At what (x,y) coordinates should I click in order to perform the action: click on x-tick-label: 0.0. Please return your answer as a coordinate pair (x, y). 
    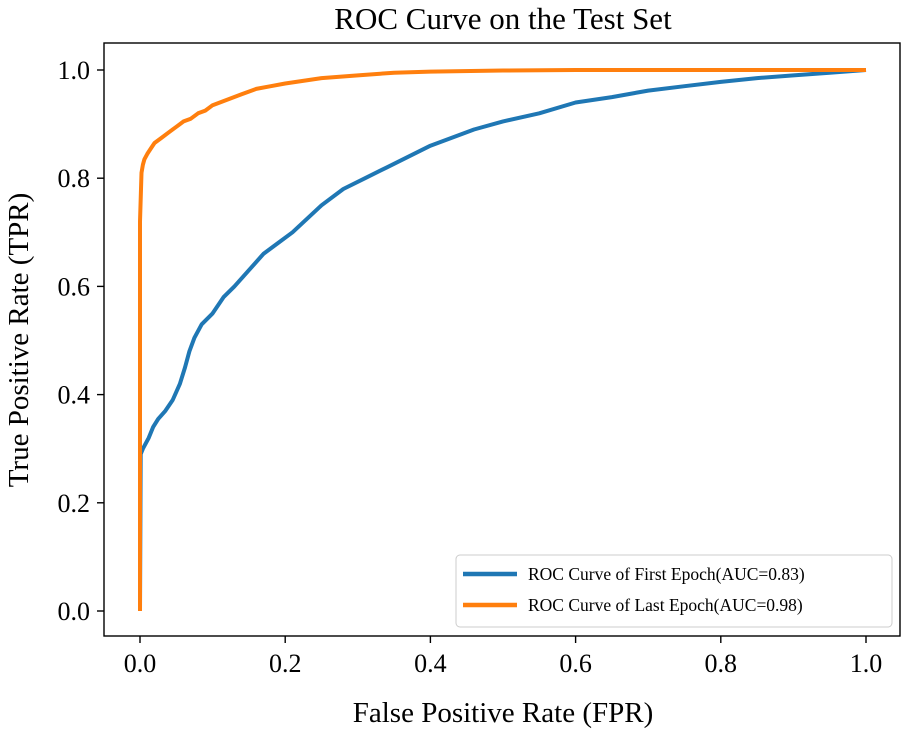
    Looking at the image, I should click on (140, 663).